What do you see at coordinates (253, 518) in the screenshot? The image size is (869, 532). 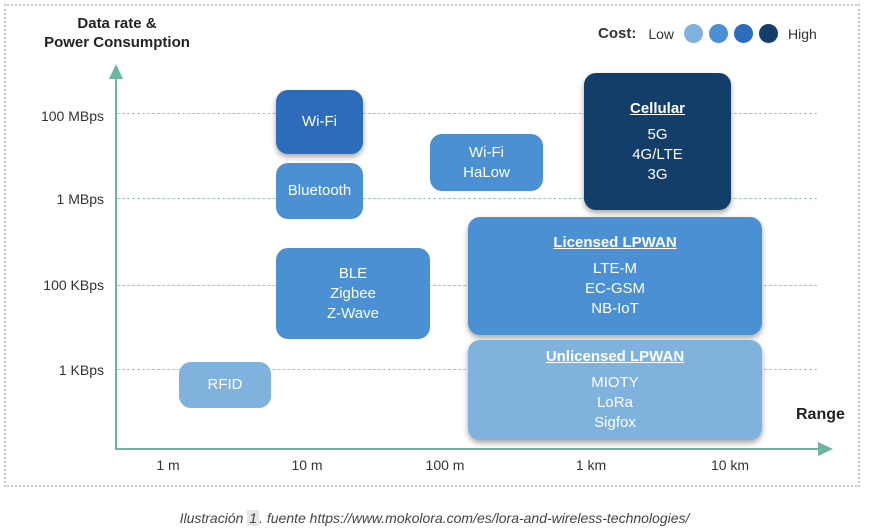 I see `caption-number: 1` at bounding box center [253, 518].